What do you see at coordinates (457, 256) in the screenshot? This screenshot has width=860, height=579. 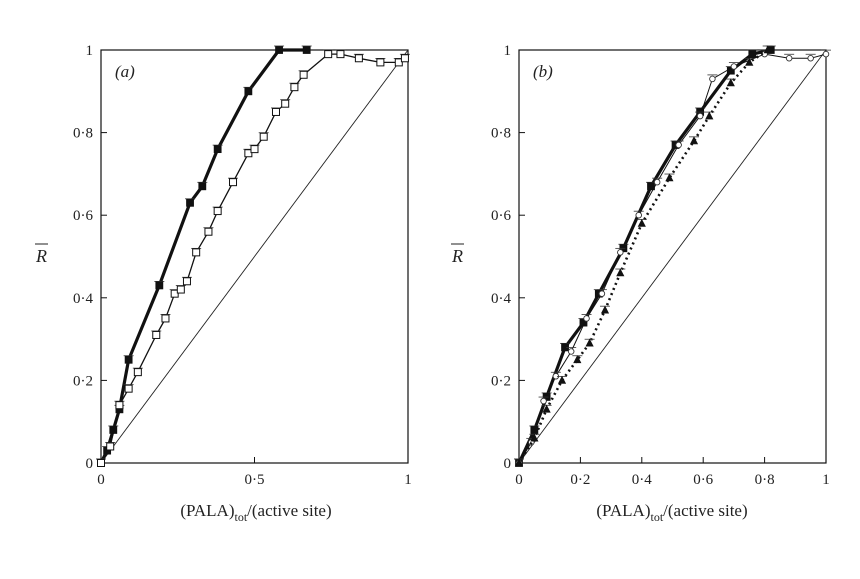 I see `panel-b-ylabel: R` at bounding box center [457, 256].